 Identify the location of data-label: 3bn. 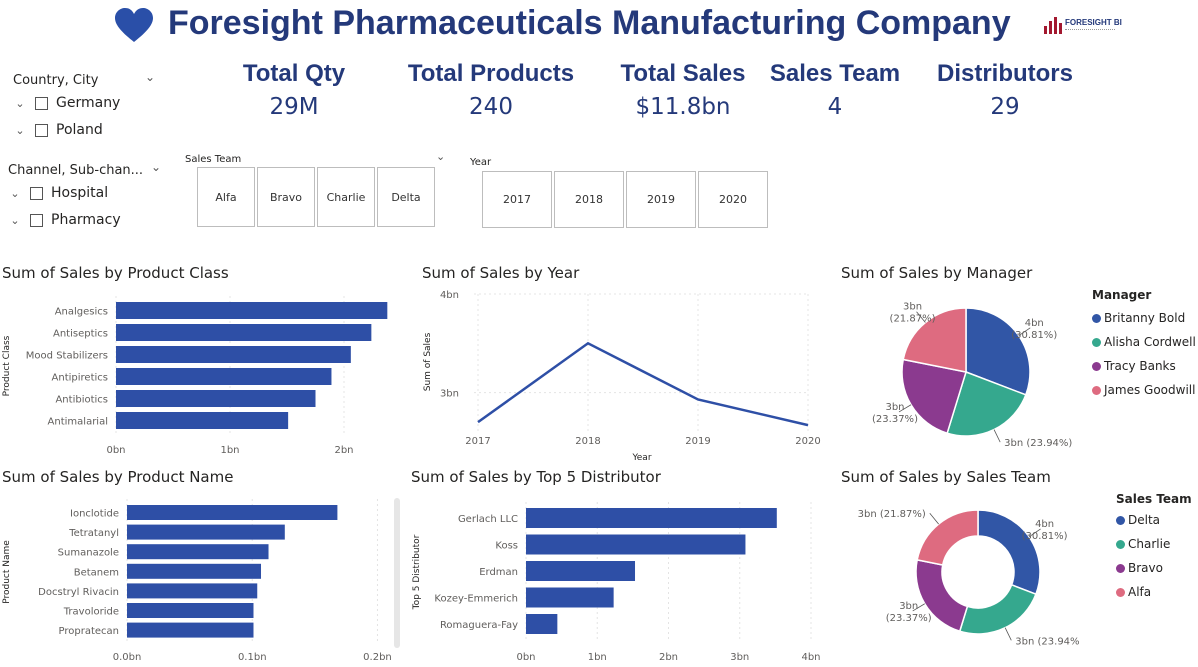
(894, 407).